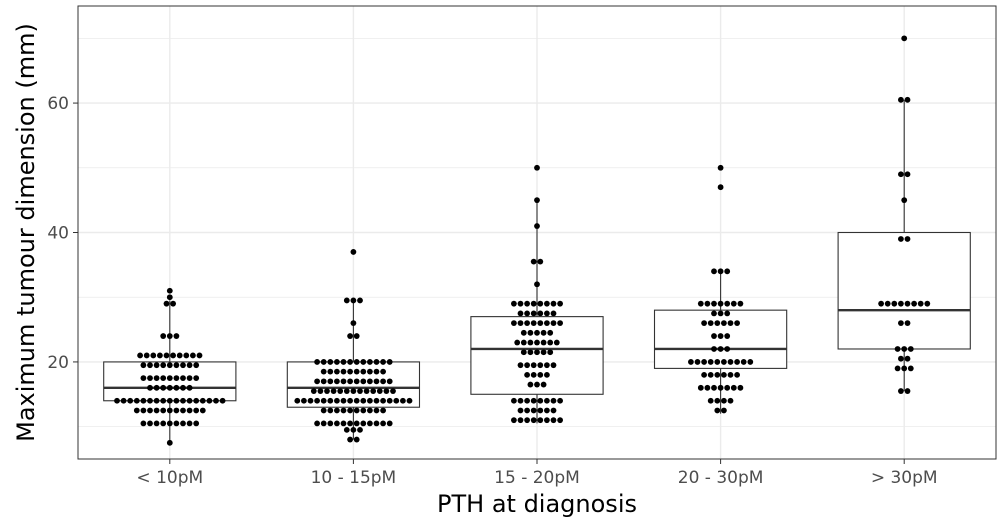 This screenshot has height=523, width=999. Describe the element at coordinates (537, 473) in the screenshot. I see `x-axis-ticks: < 10pM 10 - 15pM 15 - 20pM 20 - 30pM > 30pM` at that location.